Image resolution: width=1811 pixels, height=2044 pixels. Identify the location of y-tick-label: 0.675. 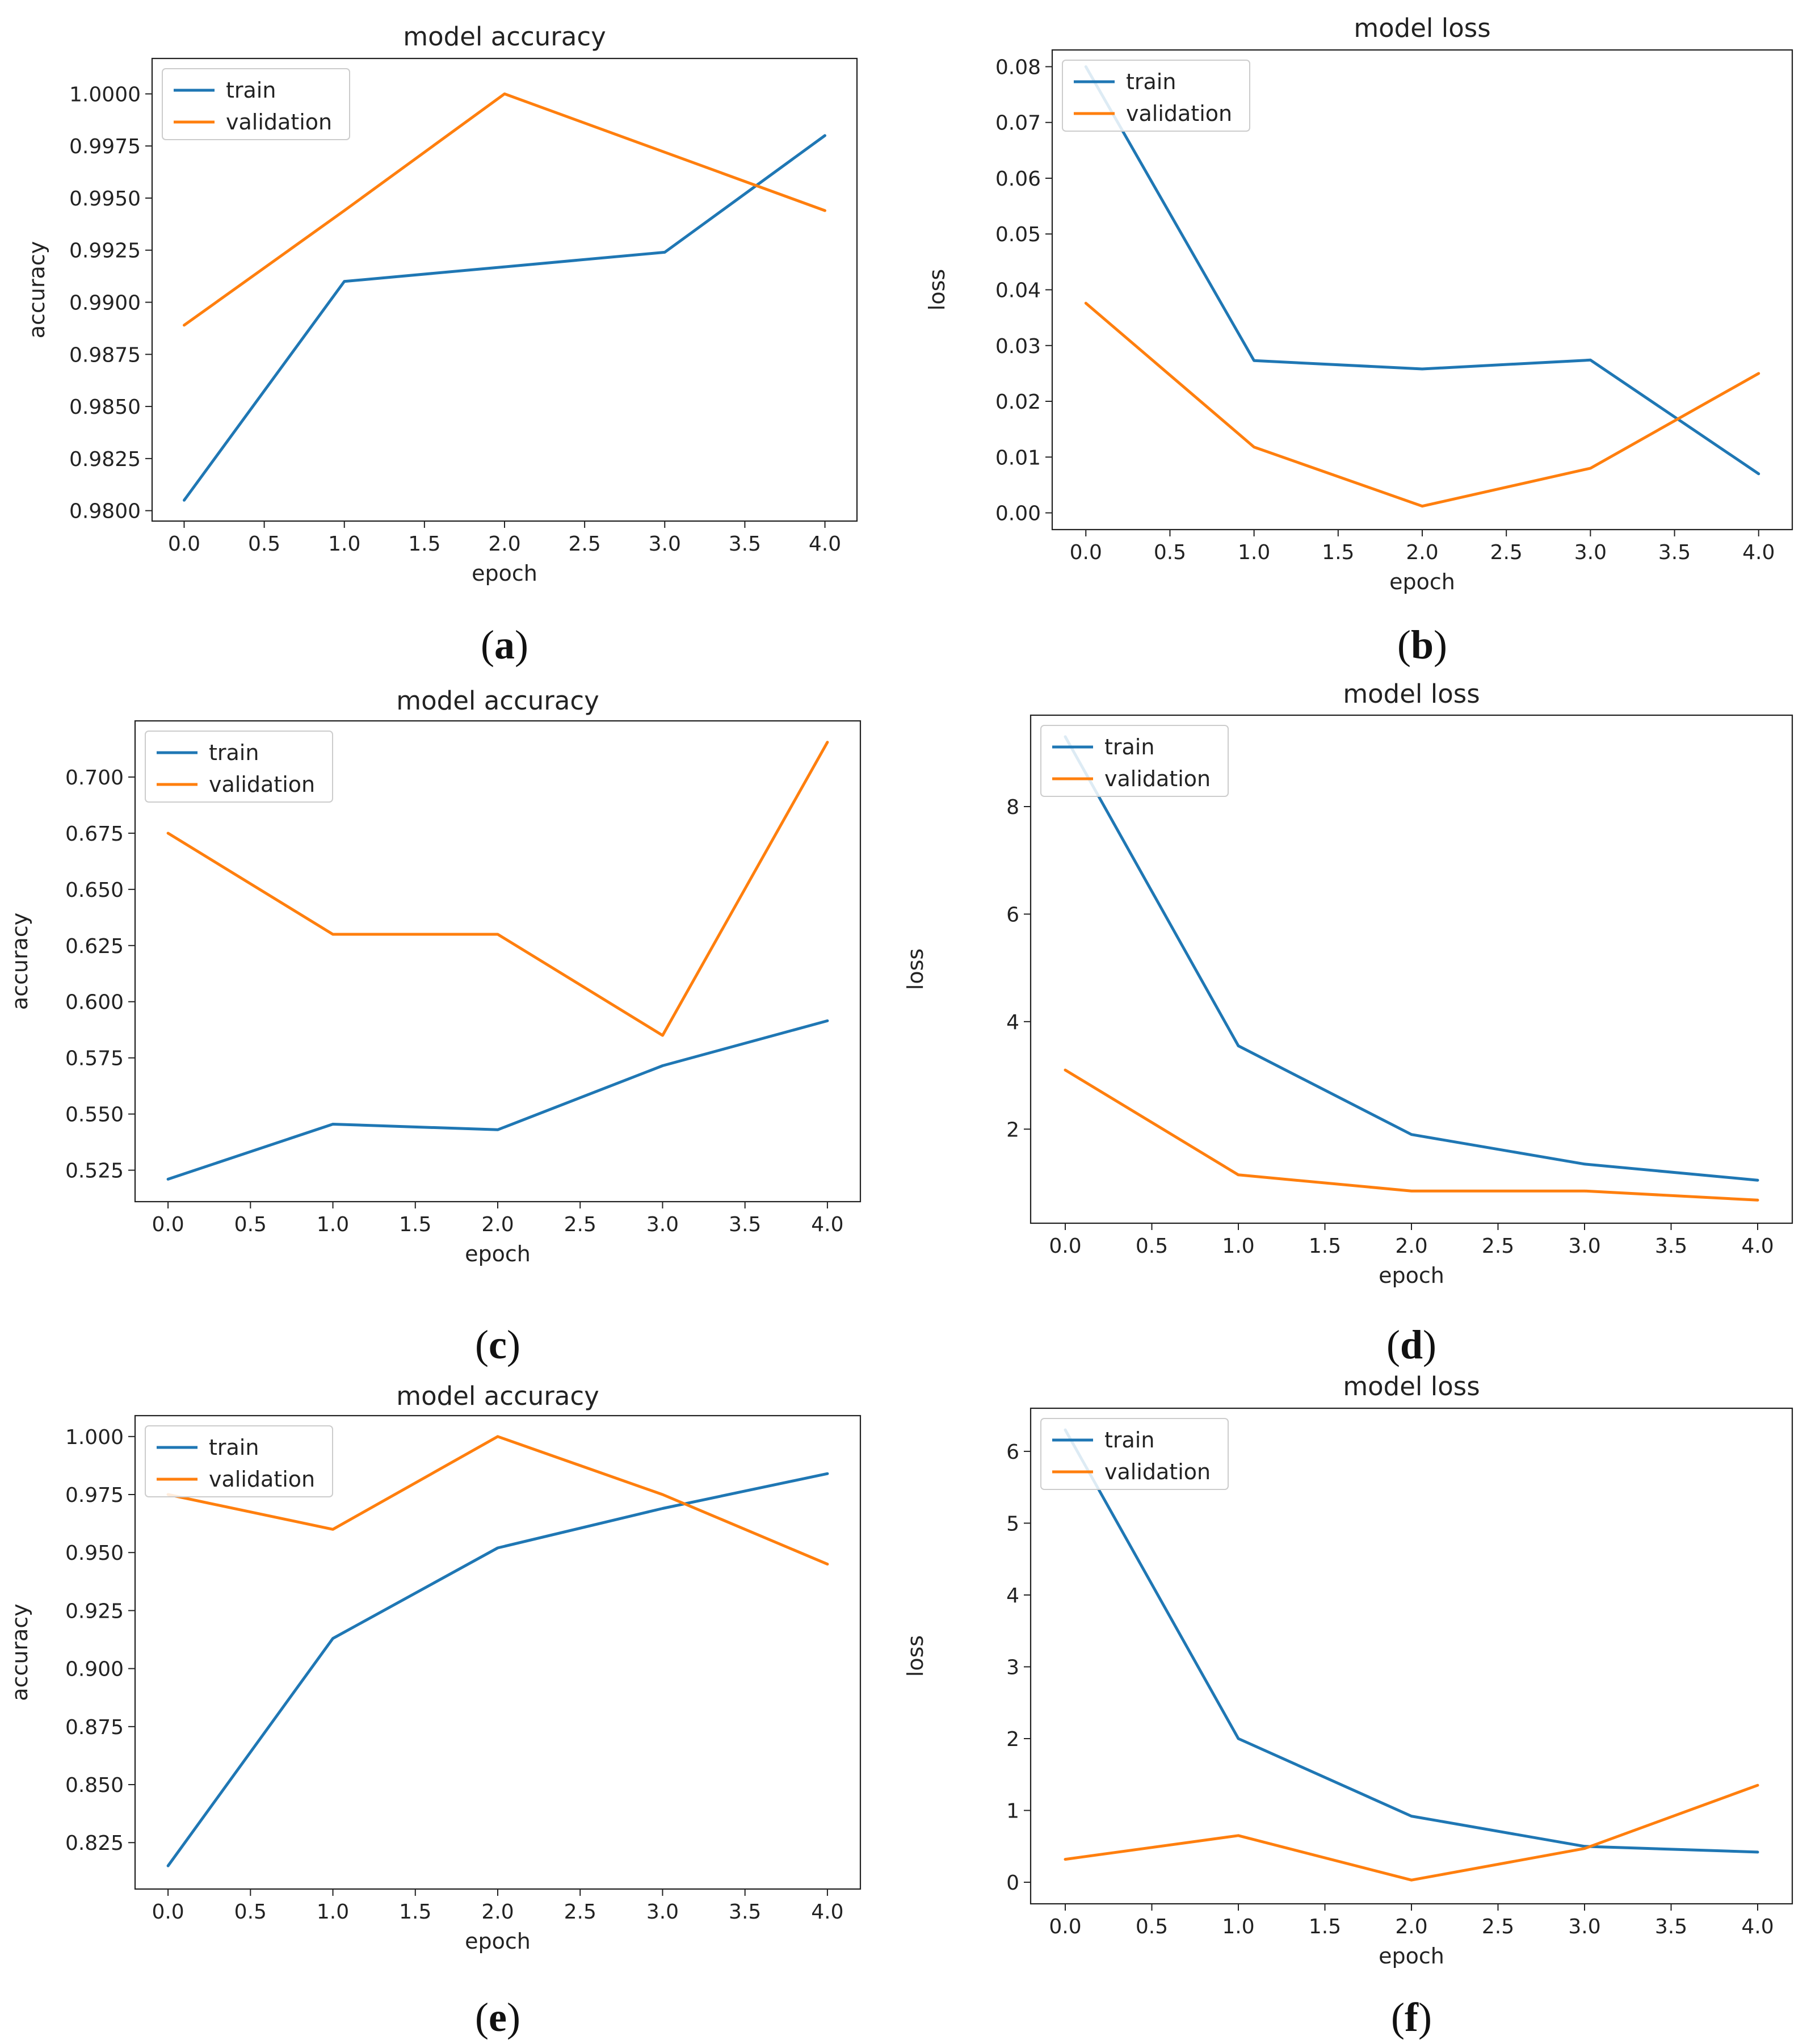
(94, 834).